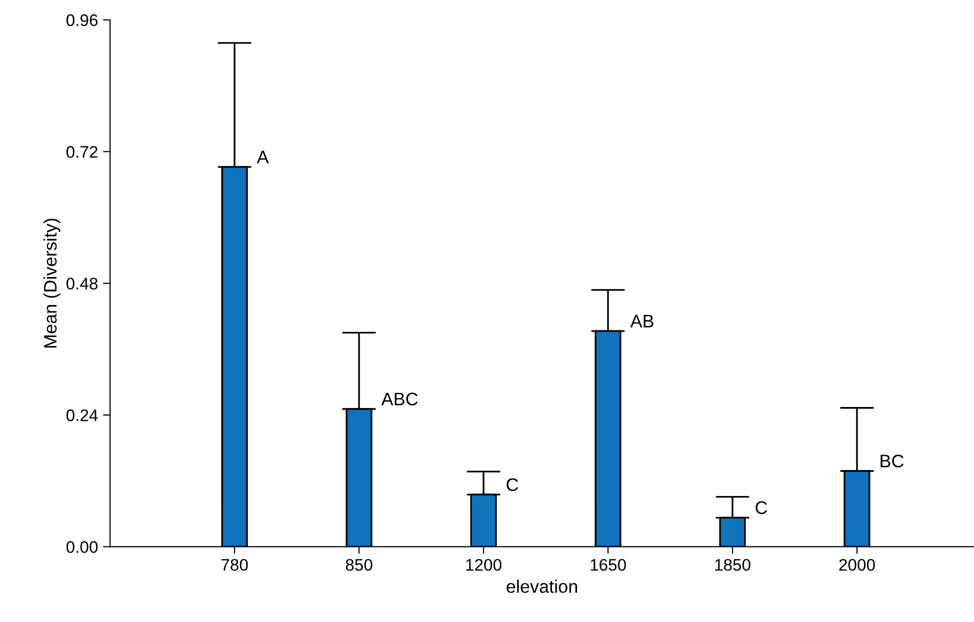 This screenshot has width=974, height=622. Describe the element at coordinates (608, 564) in the screenshot. I see `x-tick-label: 1650` at that location.